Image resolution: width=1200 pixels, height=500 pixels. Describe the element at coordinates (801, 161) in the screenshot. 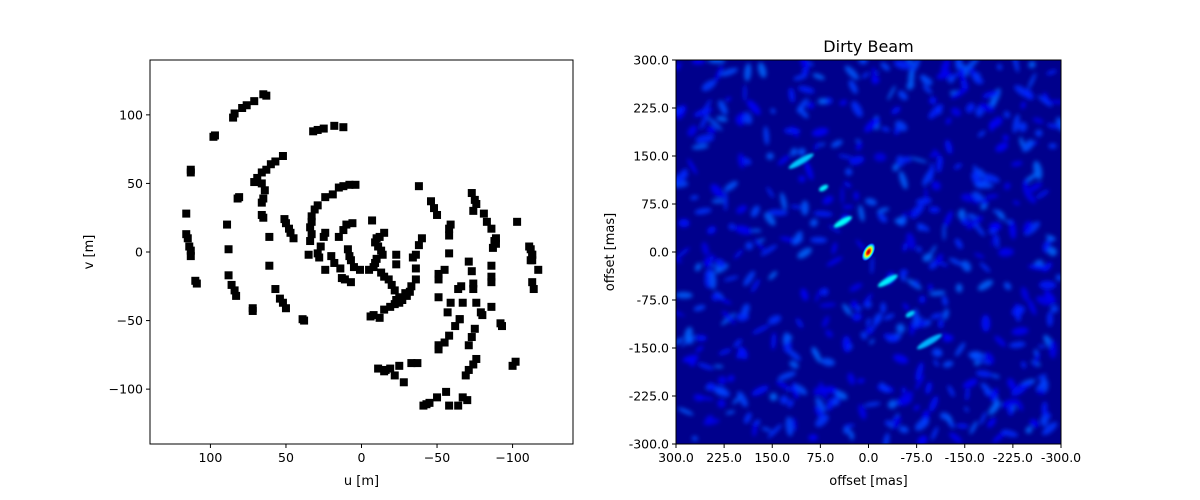

I see `beam-sidelobe` at that location.